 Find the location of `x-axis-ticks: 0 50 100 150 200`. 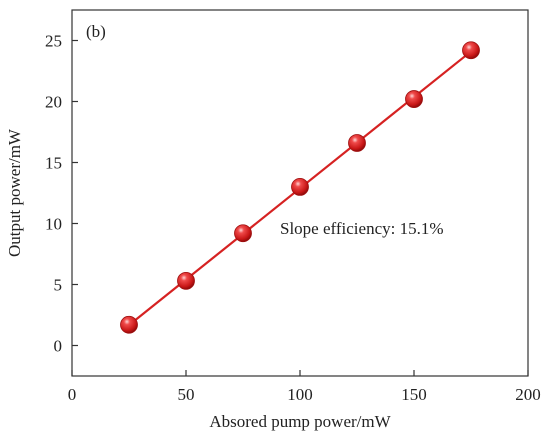

x-axis-ticks: 0 50 100 150 200 is located at coordinates (304, 387).